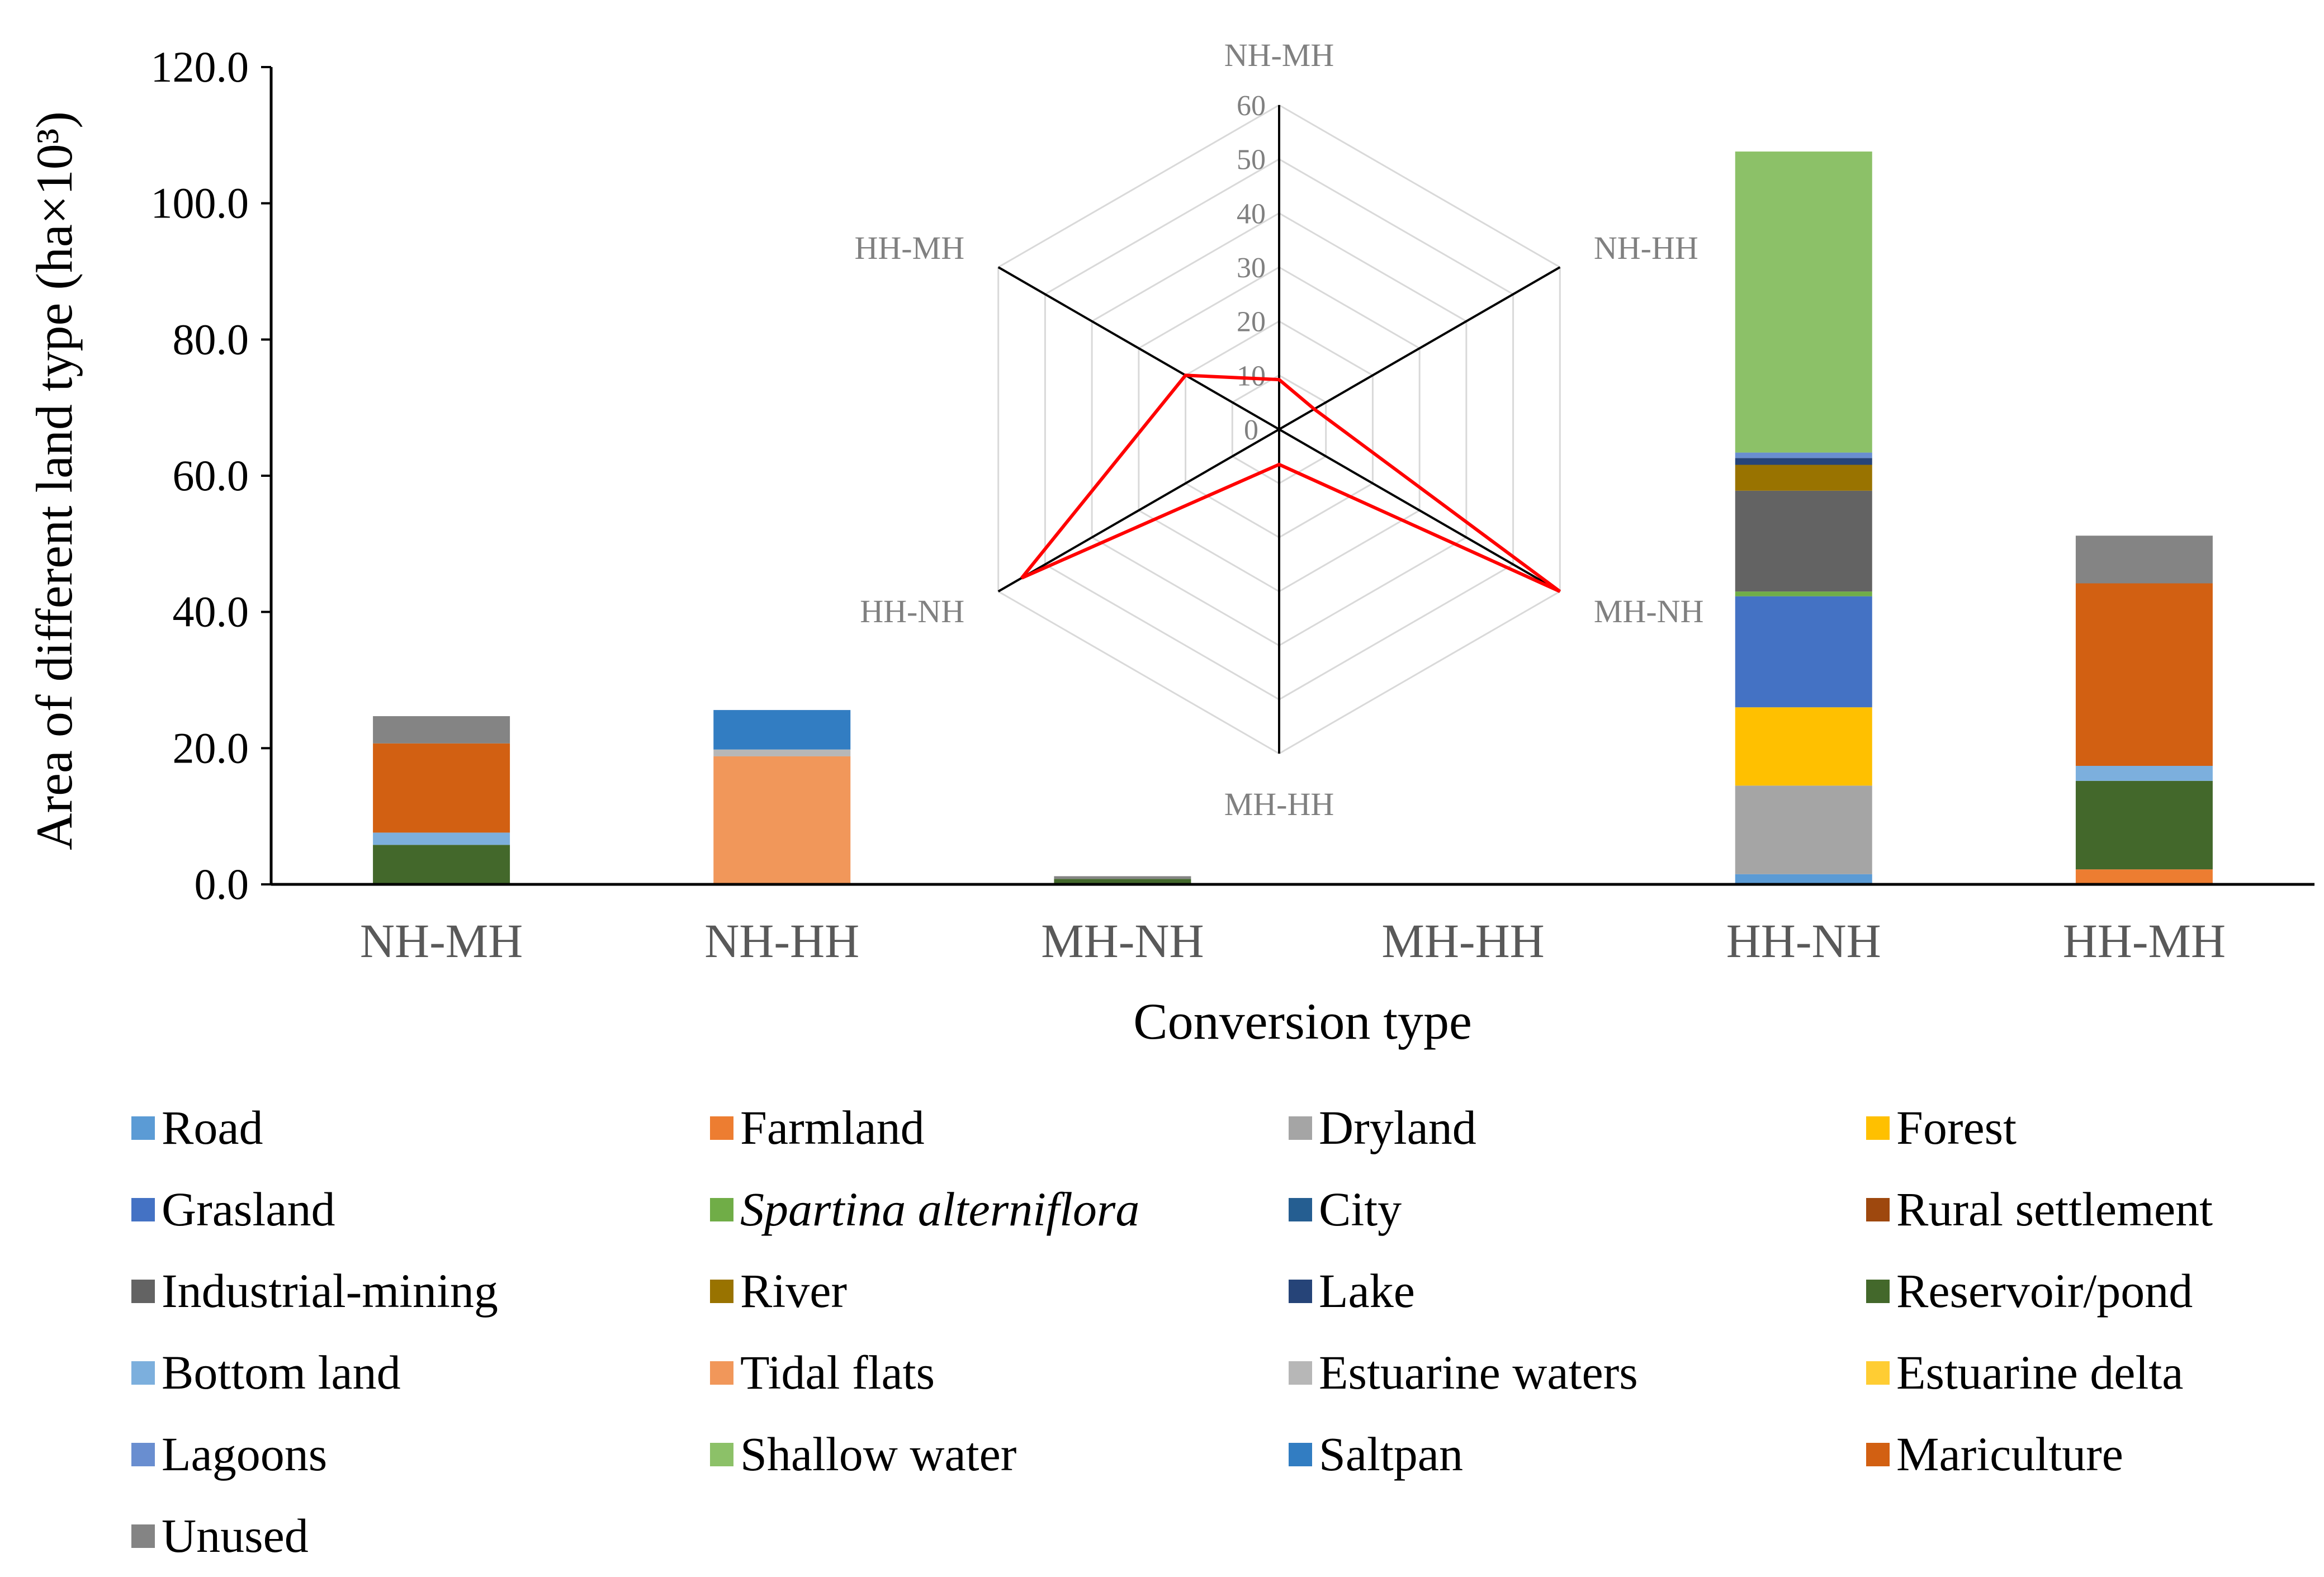 Image resolution: width=2324 pixels, height=1577 pixels. I want to click on legend-item: Farmland, so click(817, 1127).